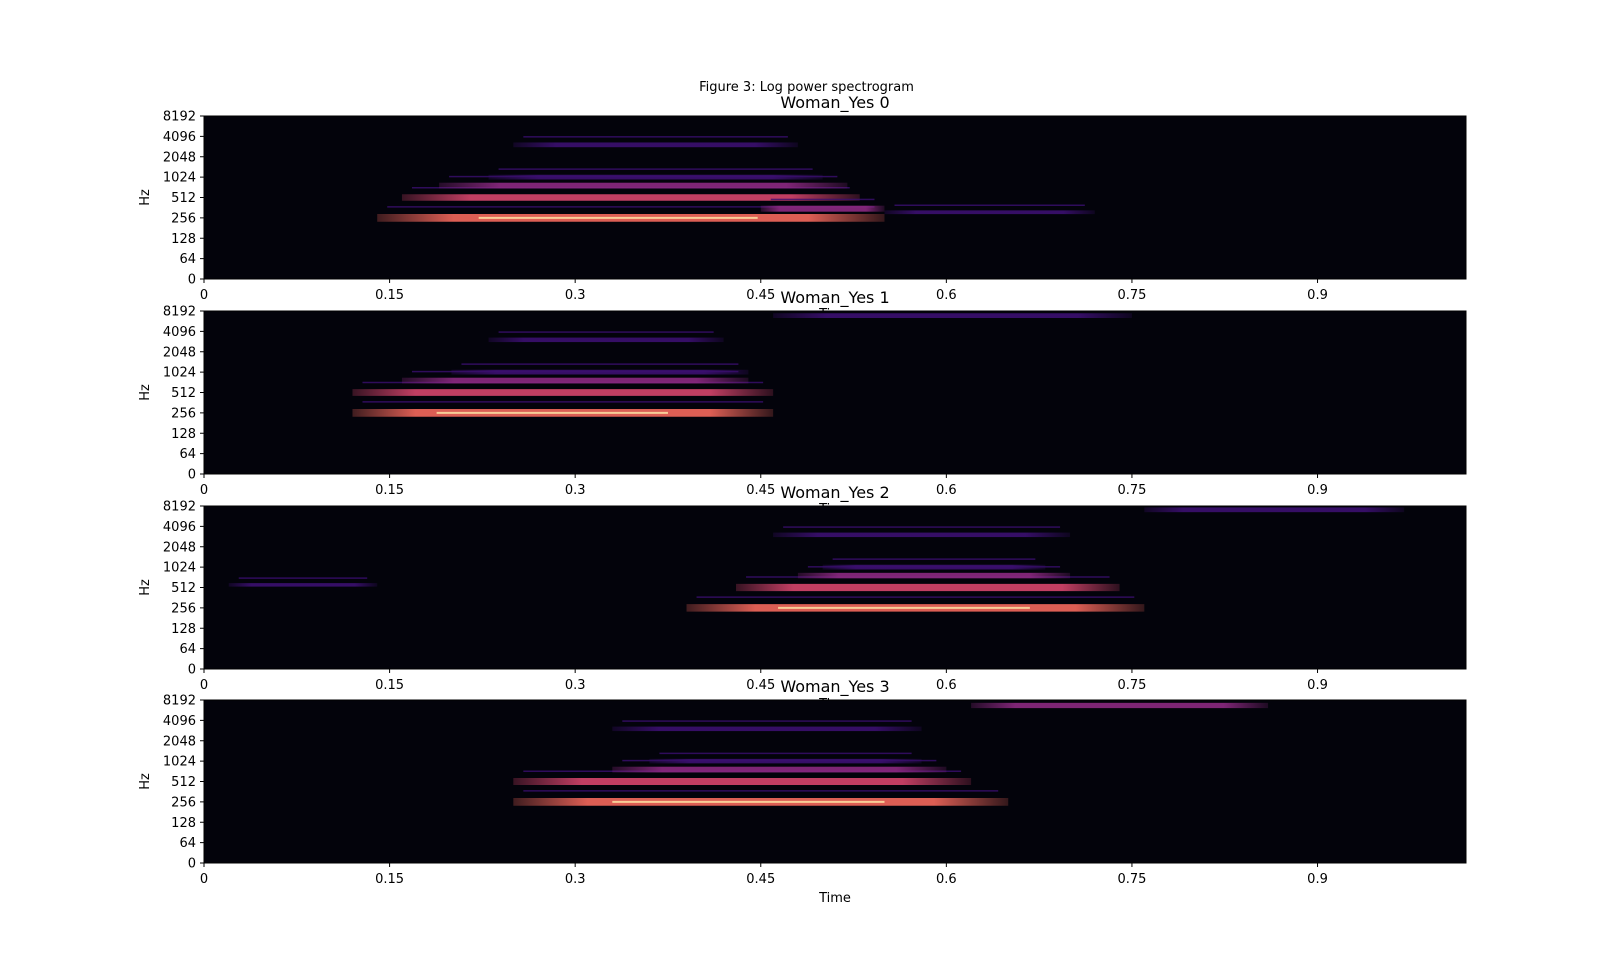 The height and width of the screenshot is (961, 1613). What do you see at coordinates (834, 493) in the screenshot?
I see `panel-title: Woman_Yes 2` at bounding box center [834, 493].